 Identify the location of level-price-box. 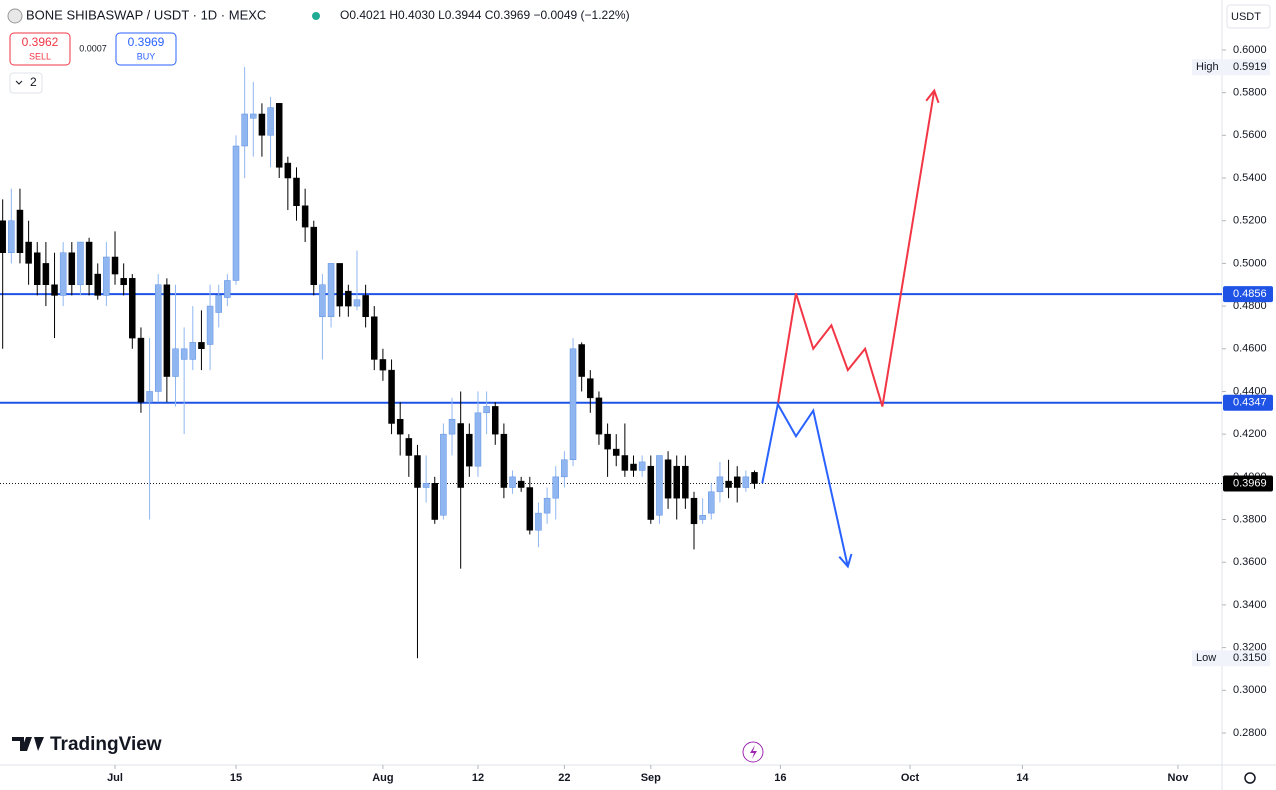
(1248, 294).